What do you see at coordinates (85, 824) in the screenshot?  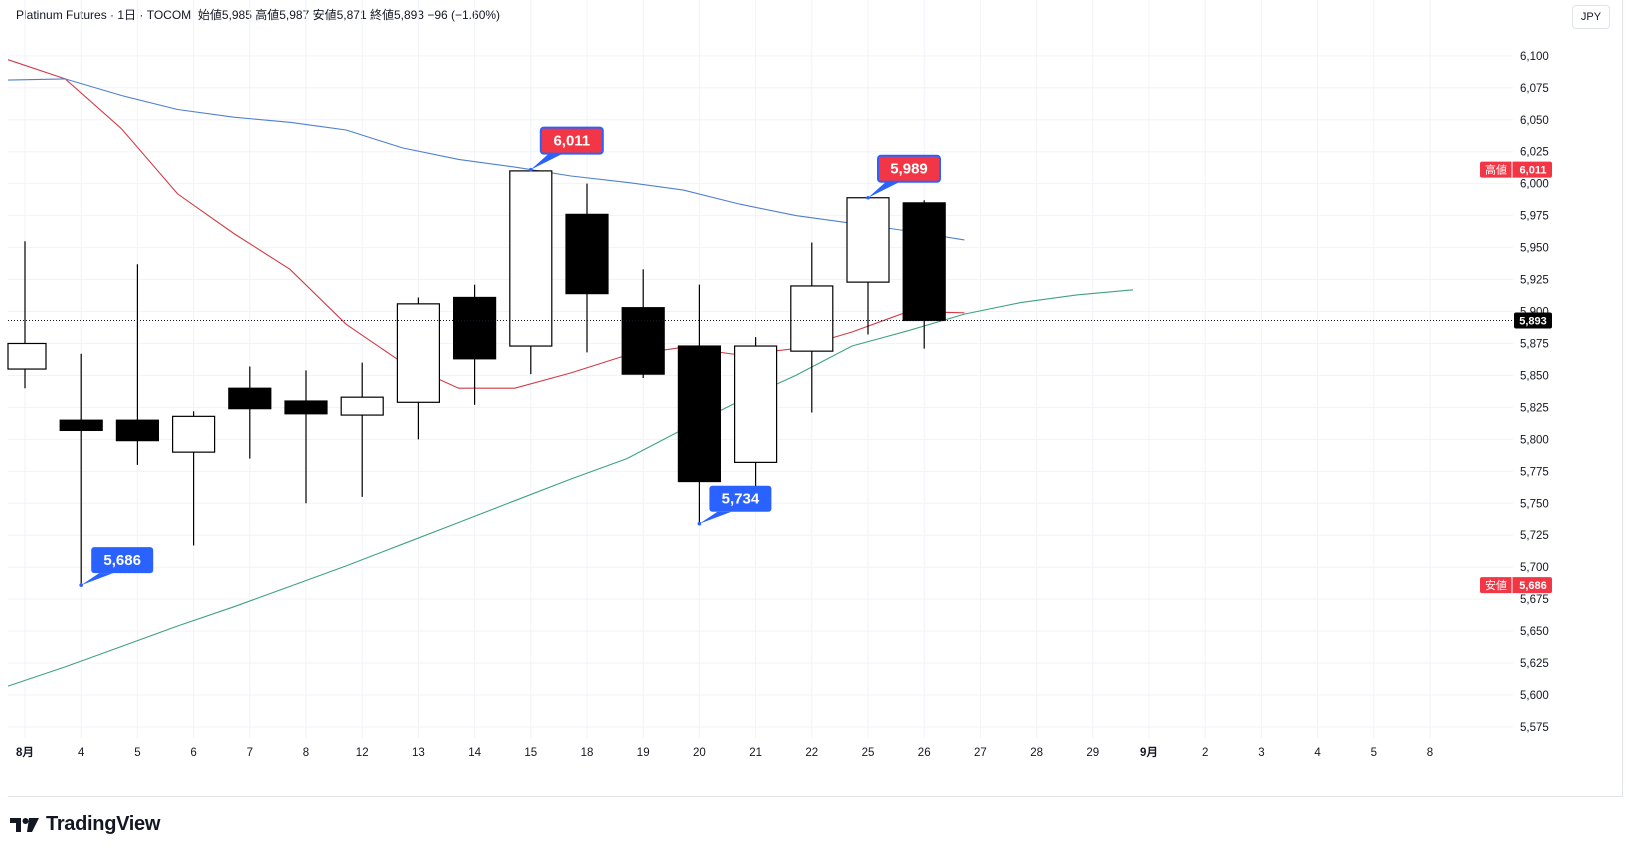 I see `tradingview-logo: TradingView` at bounding box center [85, 824].